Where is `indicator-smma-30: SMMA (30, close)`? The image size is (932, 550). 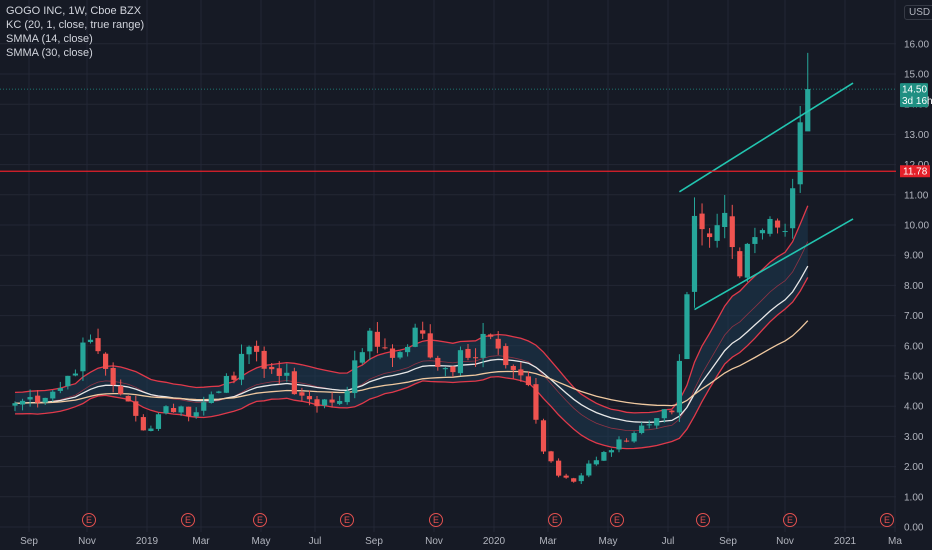 indicator-smma-30: SMMA (30, close) is located at coordinates (49, 53).